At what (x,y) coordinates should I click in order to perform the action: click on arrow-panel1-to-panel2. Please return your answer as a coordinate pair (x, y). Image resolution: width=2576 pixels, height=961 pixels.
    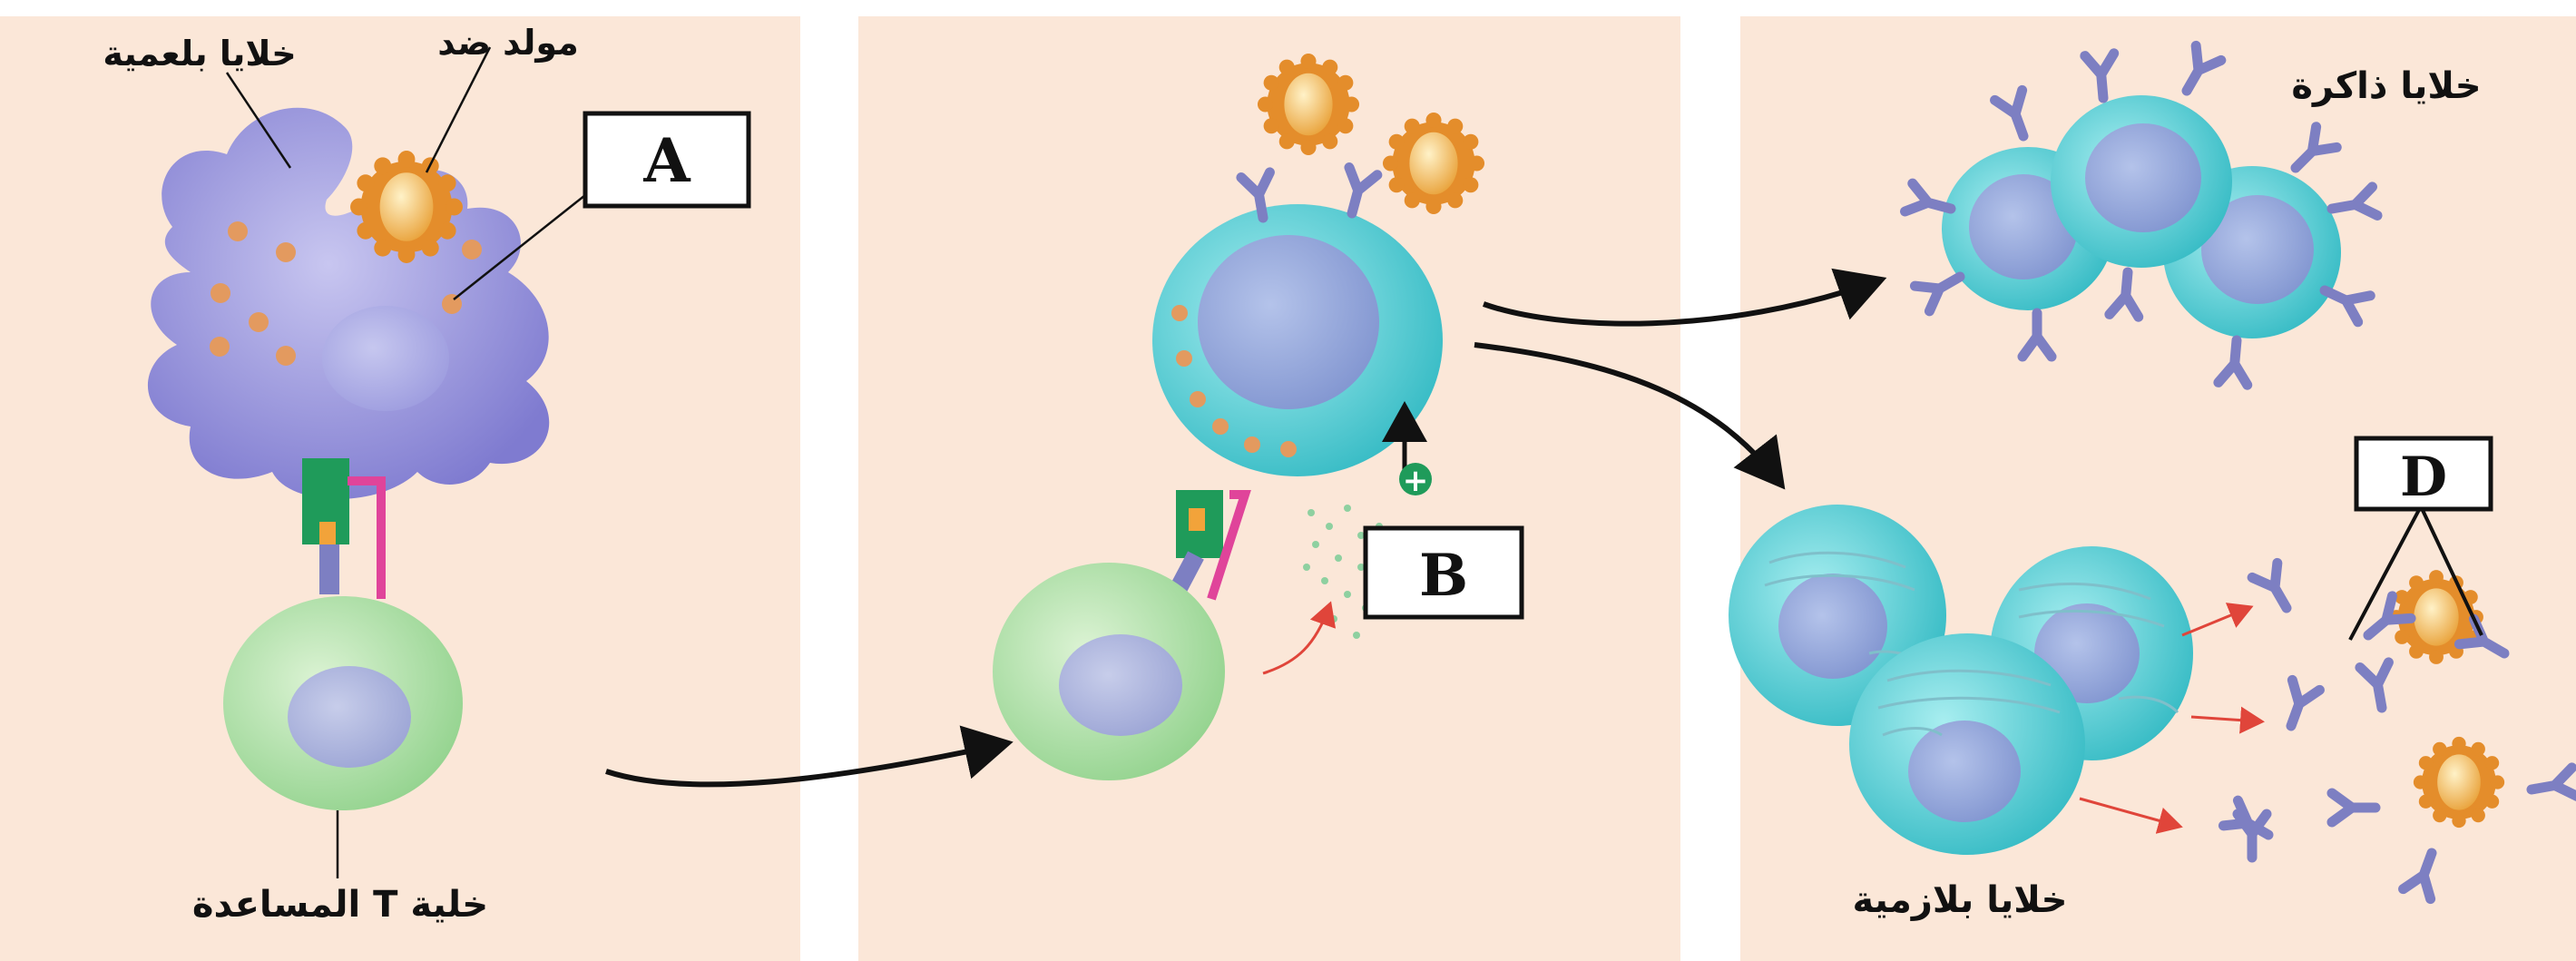
    Looking at the image, I should click on (809, 756).